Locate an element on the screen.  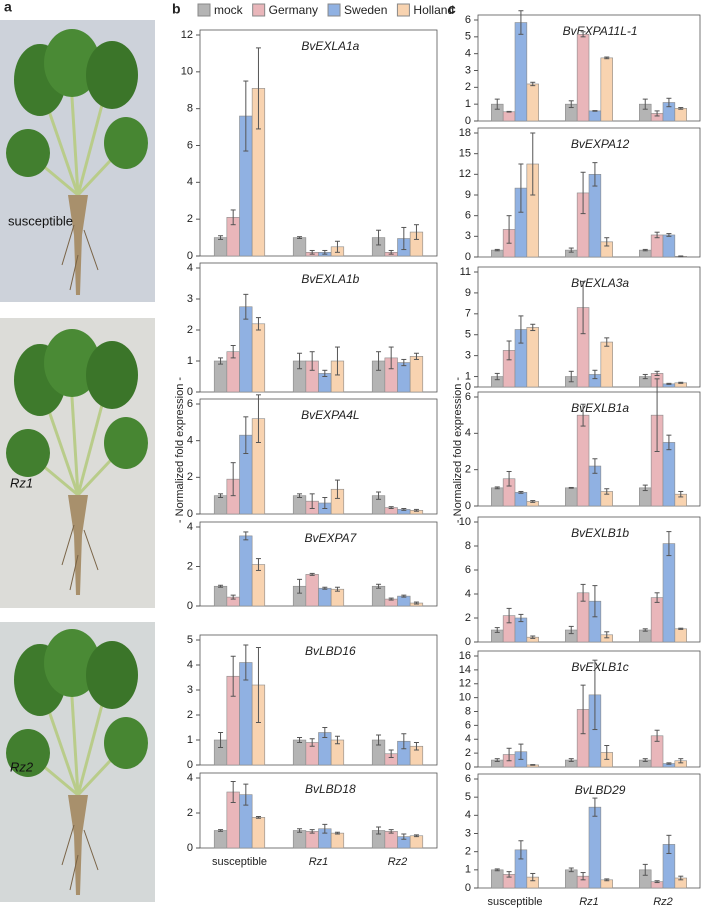
y-tick-label: 9 is located at coordinates (468, 195).